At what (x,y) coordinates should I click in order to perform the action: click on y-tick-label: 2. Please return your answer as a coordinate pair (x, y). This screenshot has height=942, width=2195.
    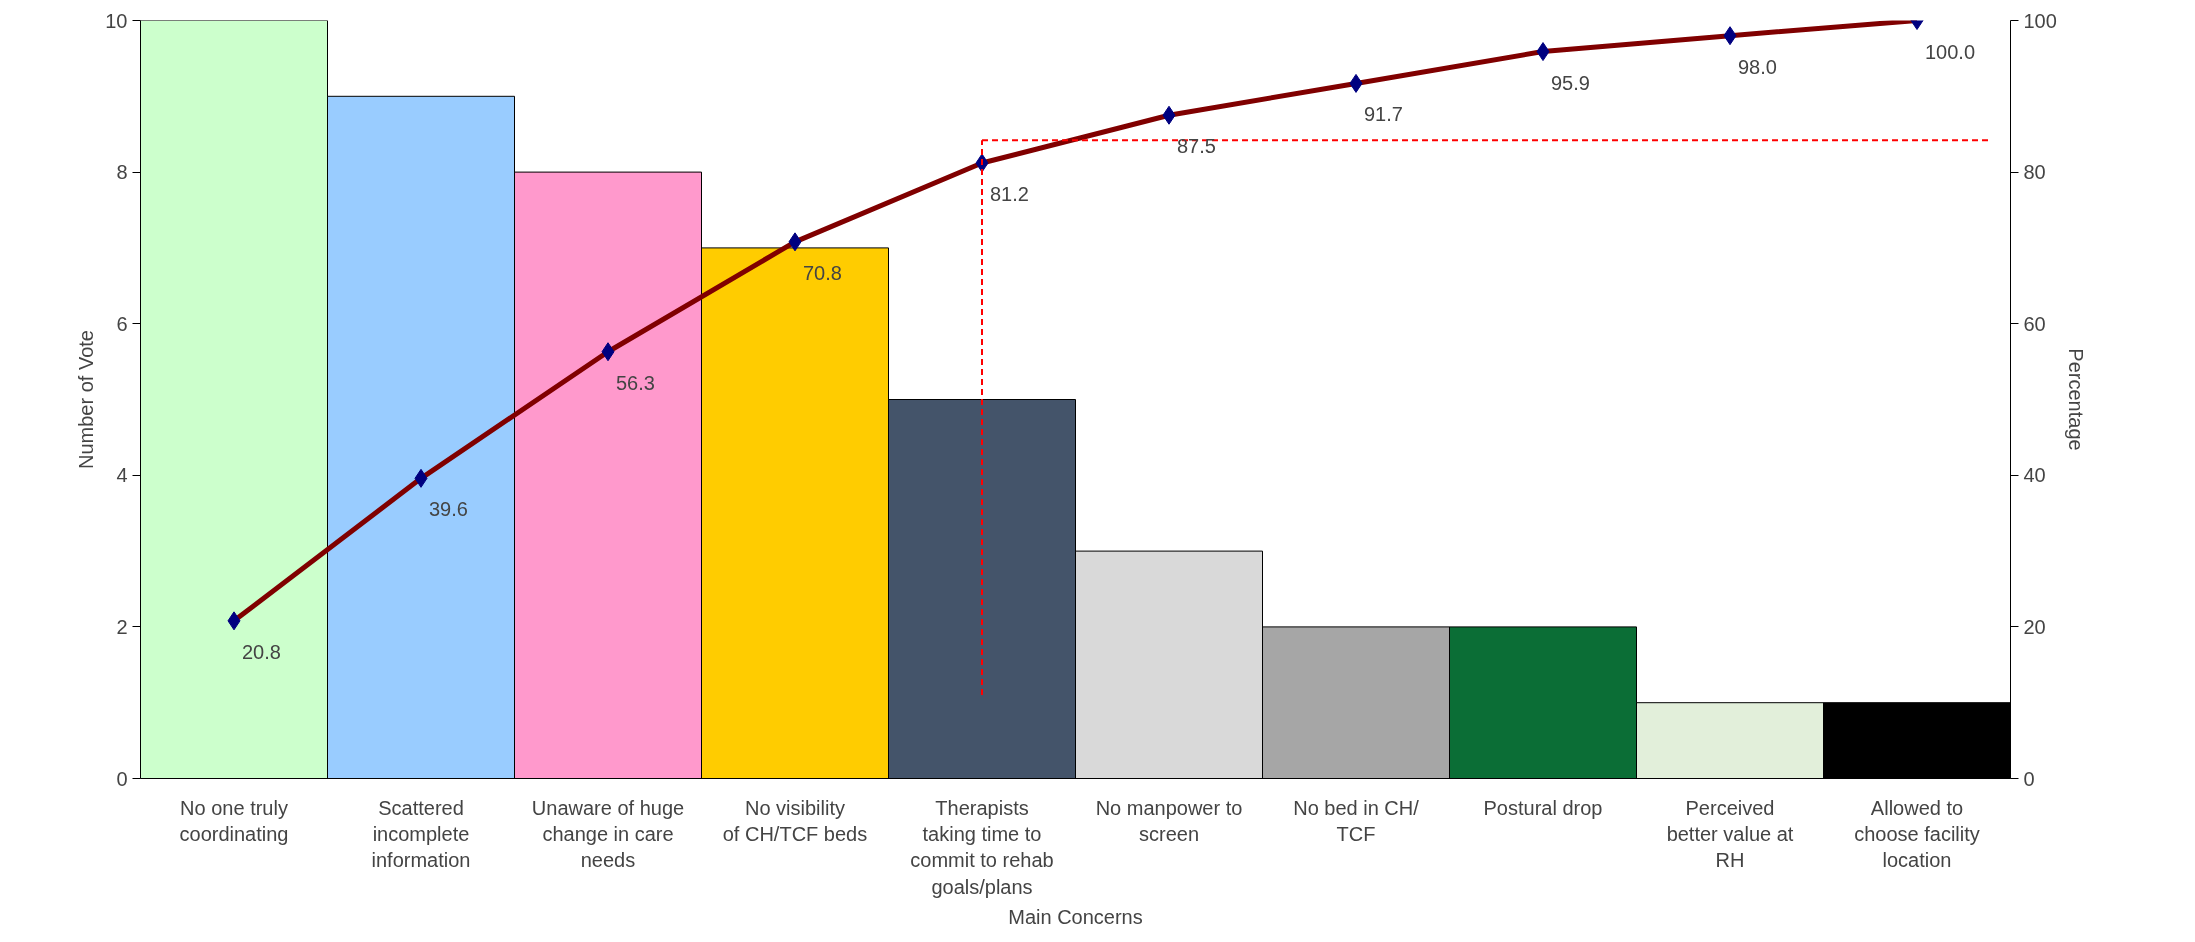
    Looking at the image, I should click on (122, 626).